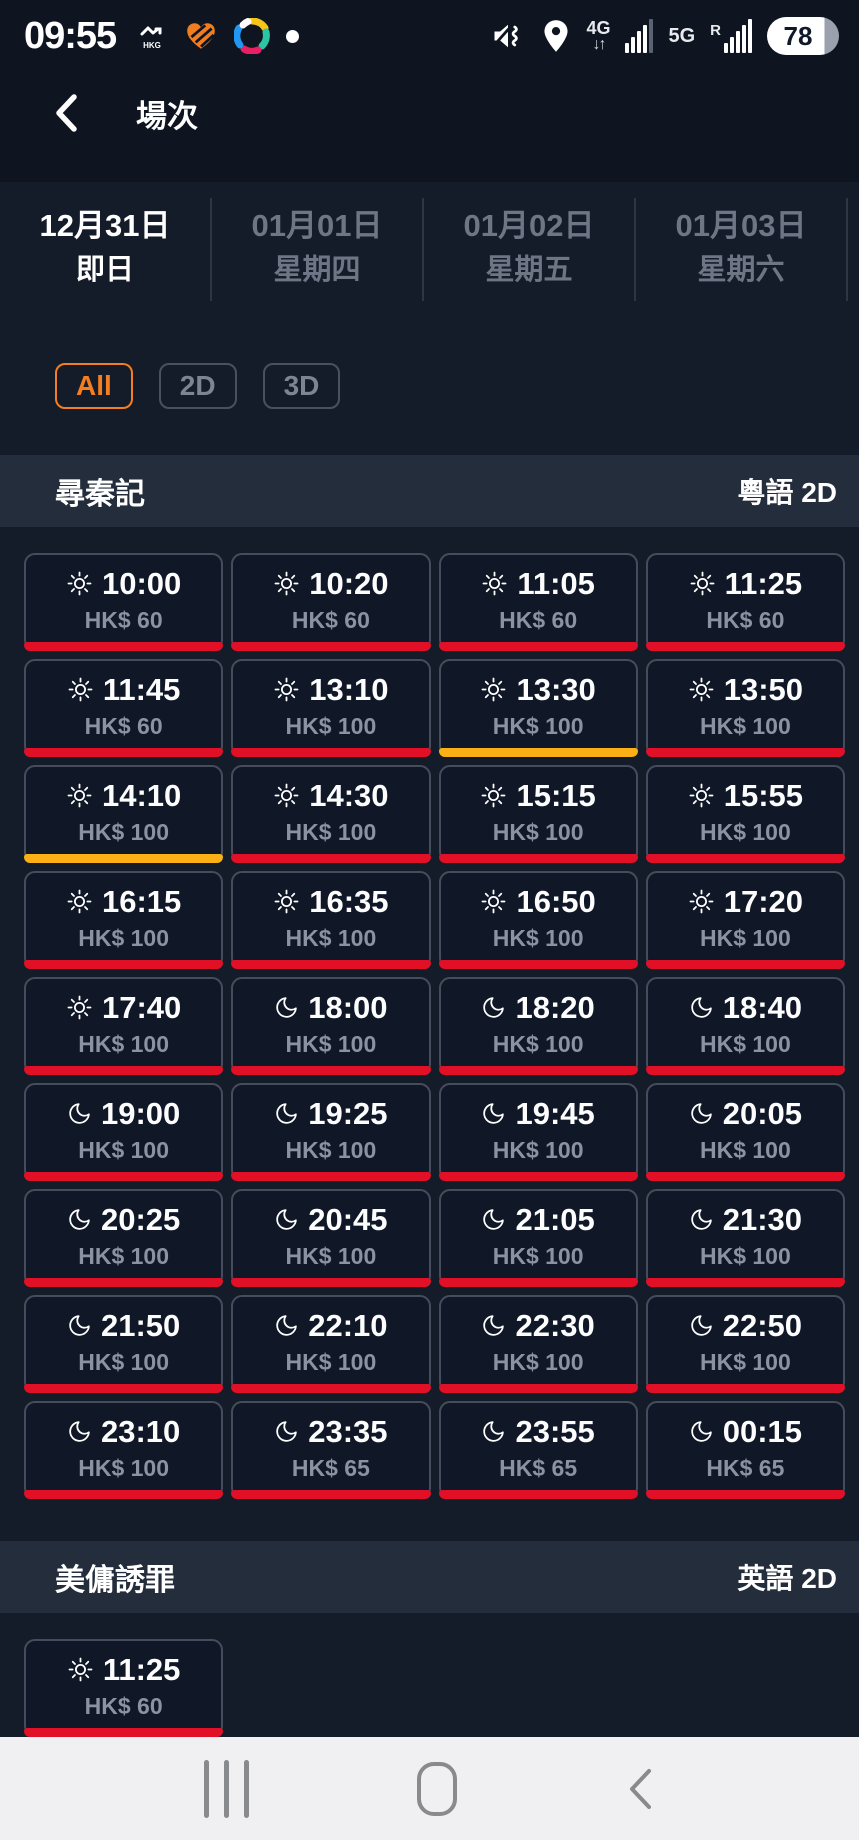 The height and width of the screenshot is (1840, 859). Describe the element at coordinates (124, 813) in the screenshot. I see `showtime-tile: 14:10 HK$ 100` at that location.